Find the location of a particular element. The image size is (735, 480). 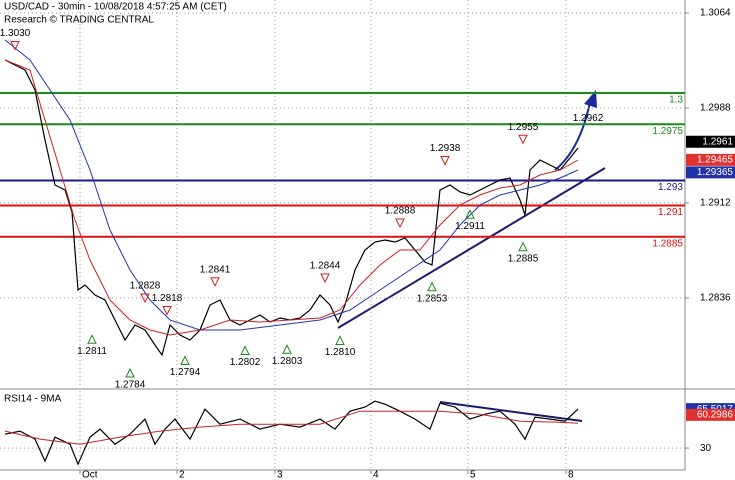

level-label: 1.2975 is located at coordinates (667, 131).